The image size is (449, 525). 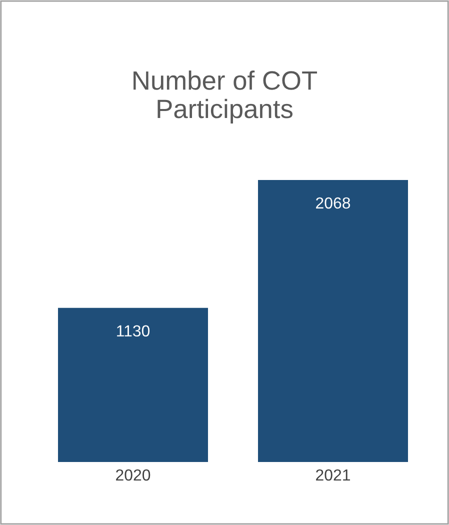 I want to click on data-label: 2068, so click(x=333, y=203).